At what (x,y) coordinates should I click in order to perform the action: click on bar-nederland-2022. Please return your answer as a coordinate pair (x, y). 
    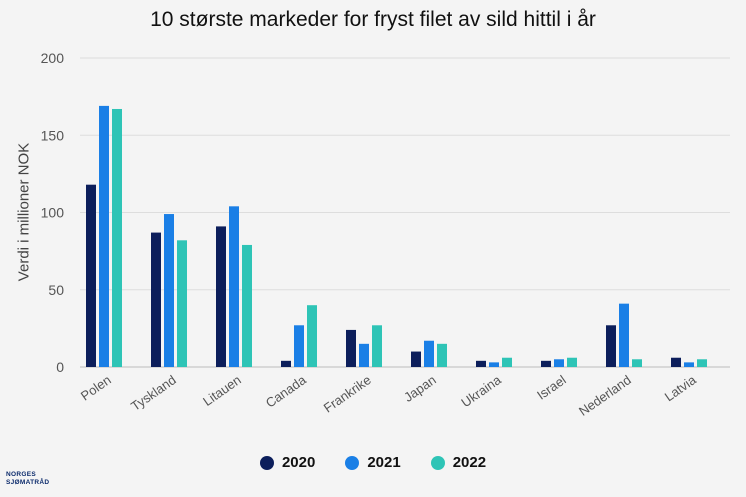
    Looking at the image, I should click on (637, 363).